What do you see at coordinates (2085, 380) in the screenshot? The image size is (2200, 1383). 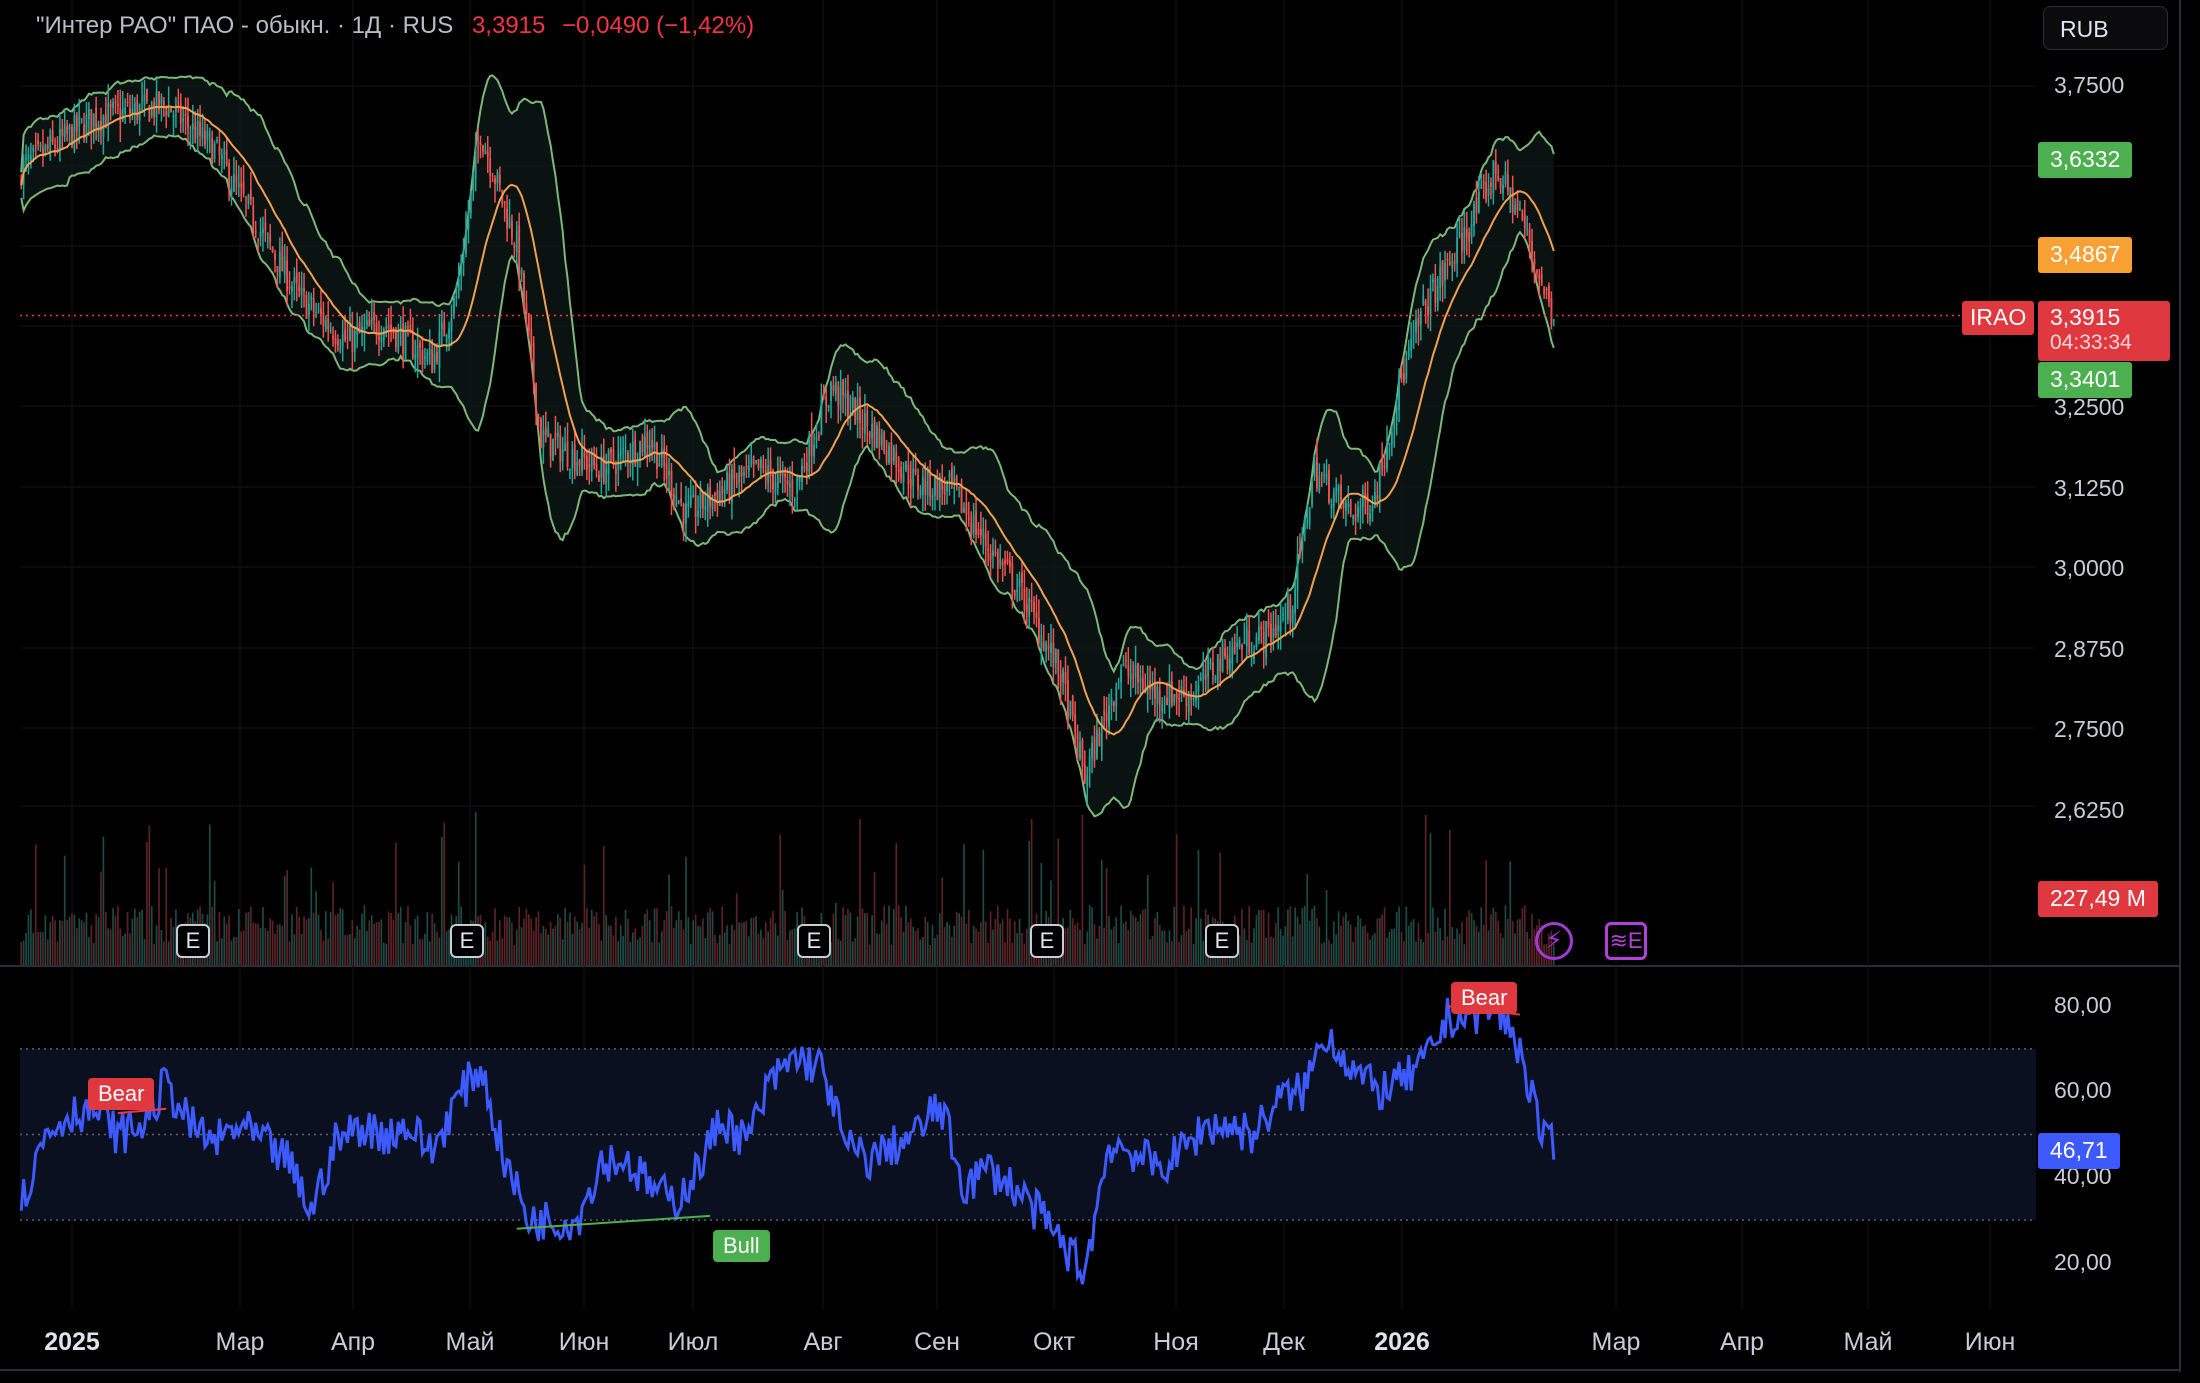 I see `lower-band-tag: 3,3401` at bounding box center [2085, 380].